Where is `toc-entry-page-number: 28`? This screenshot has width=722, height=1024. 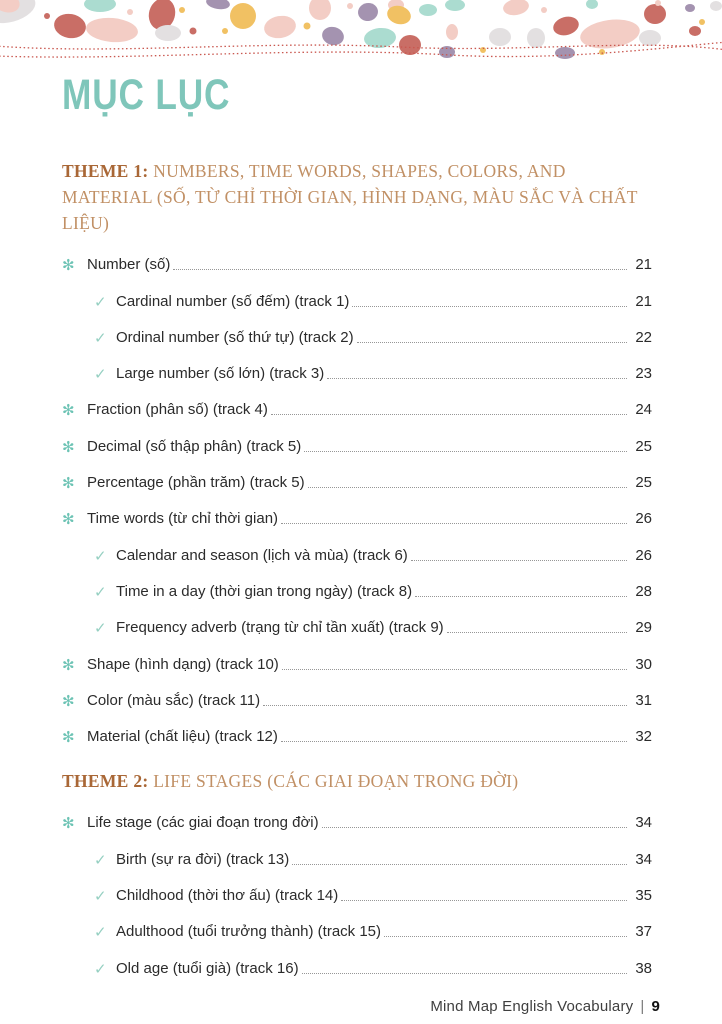 toc-entry-page-number: 28 is located at coordinates (643, 591).